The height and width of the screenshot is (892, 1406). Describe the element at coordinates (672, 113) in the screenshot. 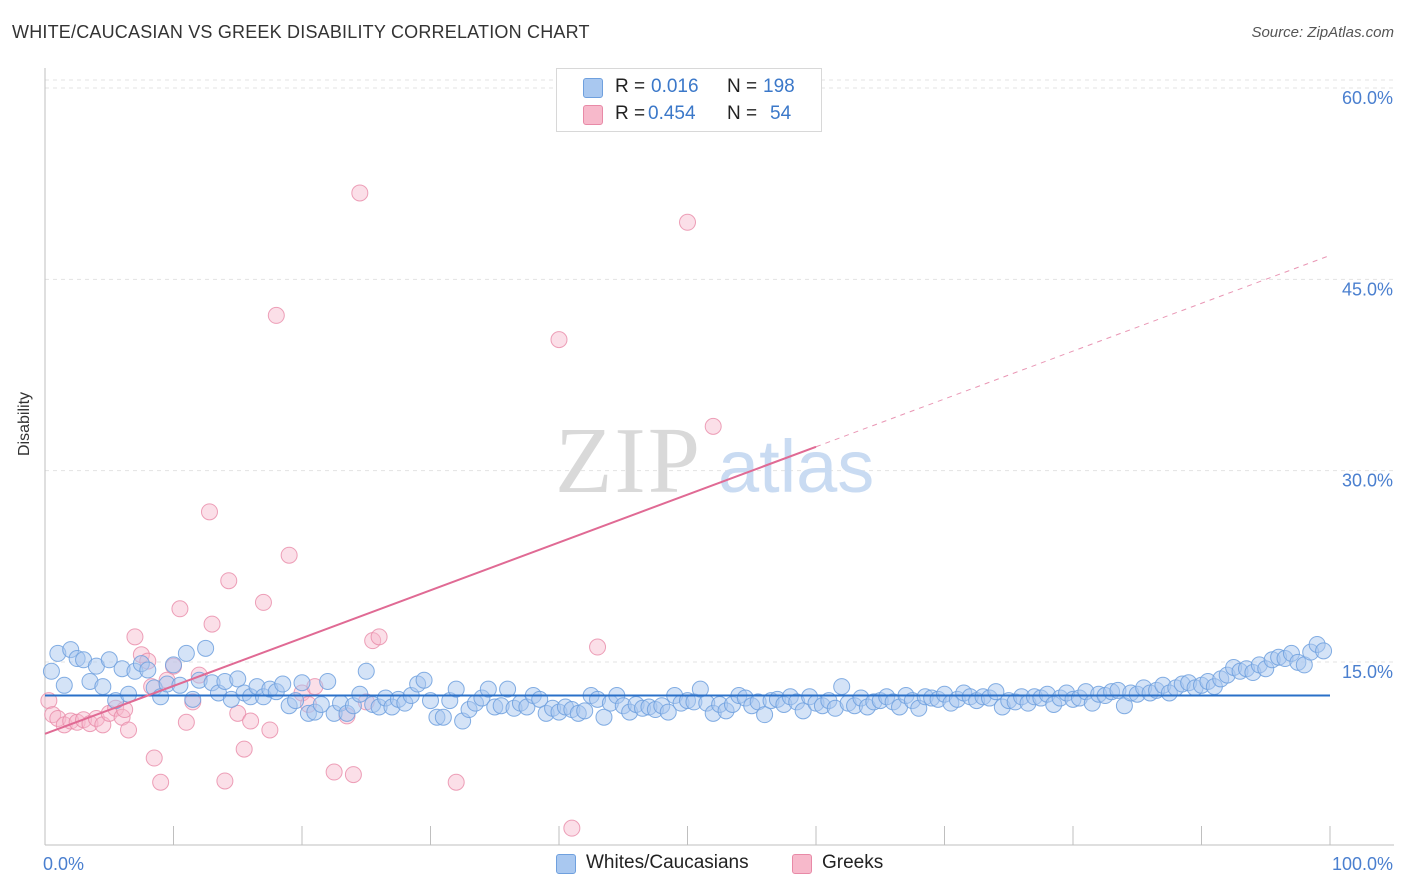

I see `legend-r-value: 0.454` at that location.